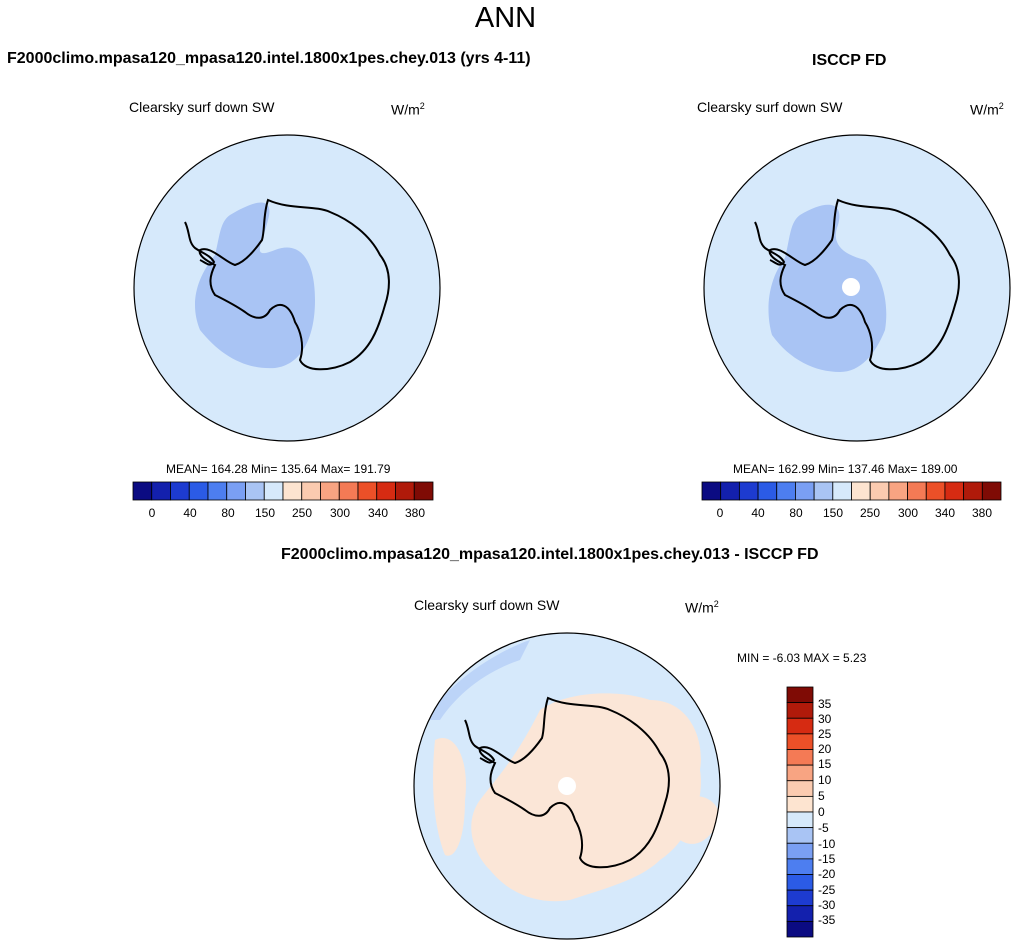 The image size is (1011, 945). Describe the element at coordinates (825, 734) in the screenshot. I see `diff-colorbar-tick: 25` at that location.